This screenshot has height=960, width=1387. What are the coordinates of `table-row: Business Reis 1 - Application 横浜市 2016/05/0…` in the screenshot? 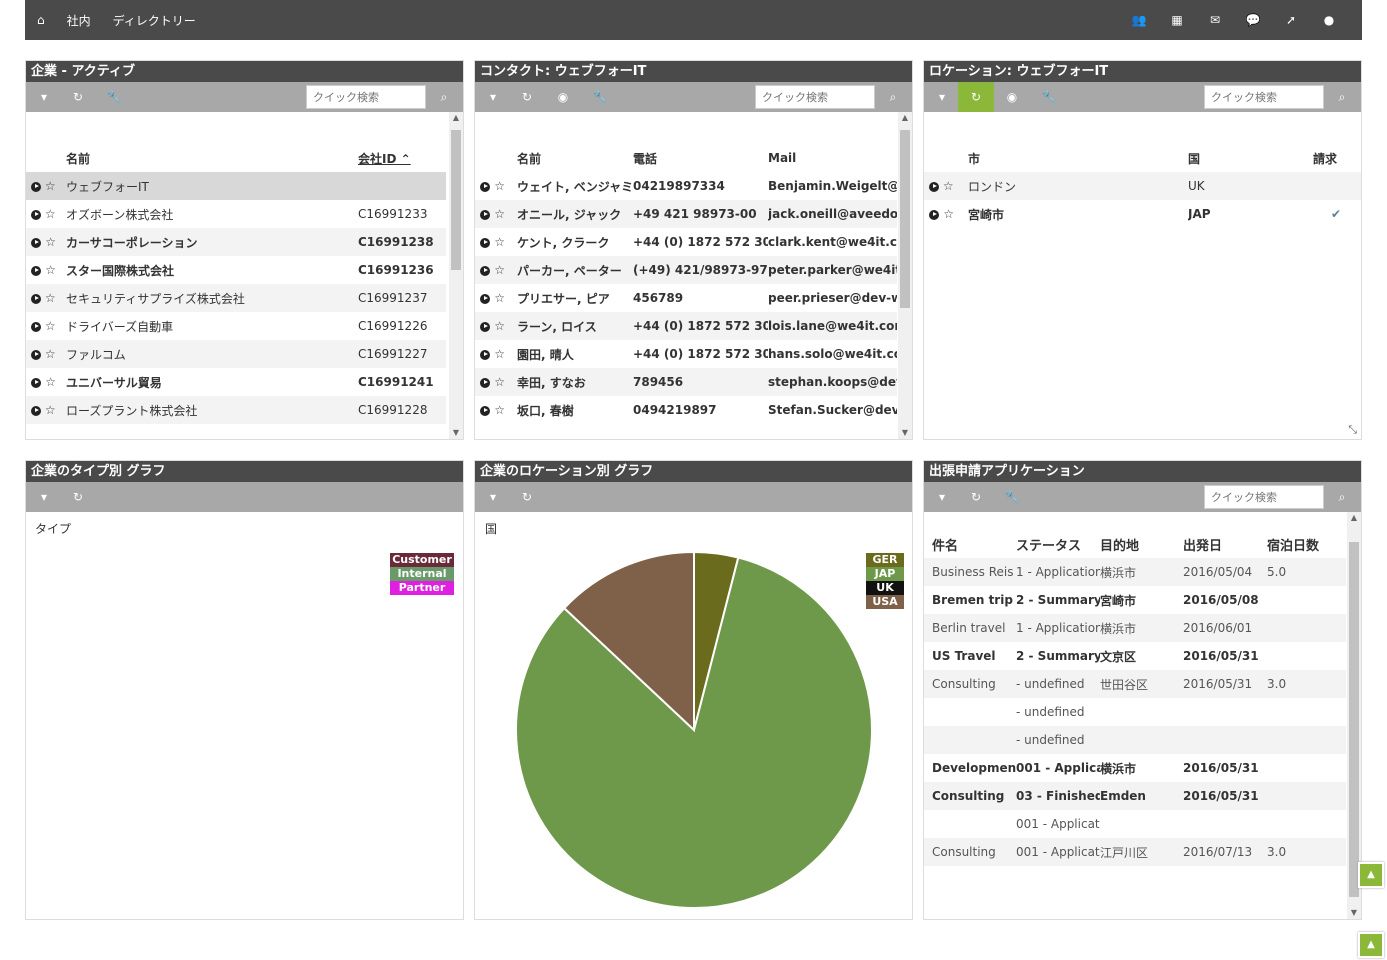 It's located at (1135, 572).